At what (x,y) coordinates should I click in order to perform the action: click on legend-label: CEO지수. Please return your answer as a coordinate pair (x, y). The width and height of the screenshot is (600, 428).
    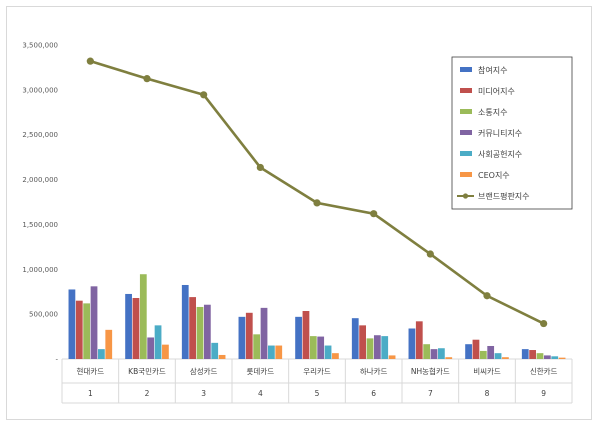
    Looking at the image, I should click on (494, 175).